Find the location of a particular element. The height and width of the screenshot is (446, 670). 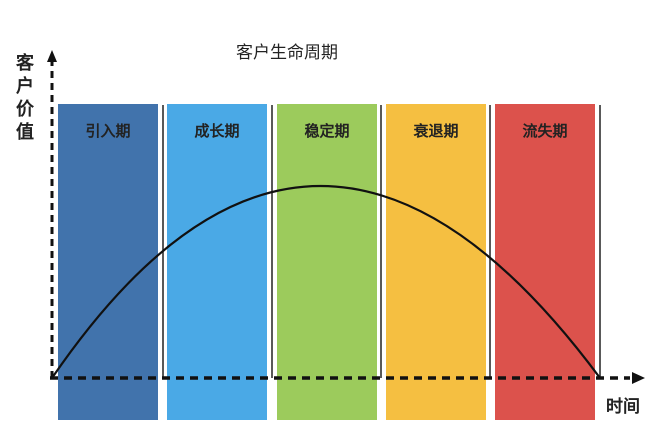

x-axis-arrow-icon is located at coordinates (638, 378).